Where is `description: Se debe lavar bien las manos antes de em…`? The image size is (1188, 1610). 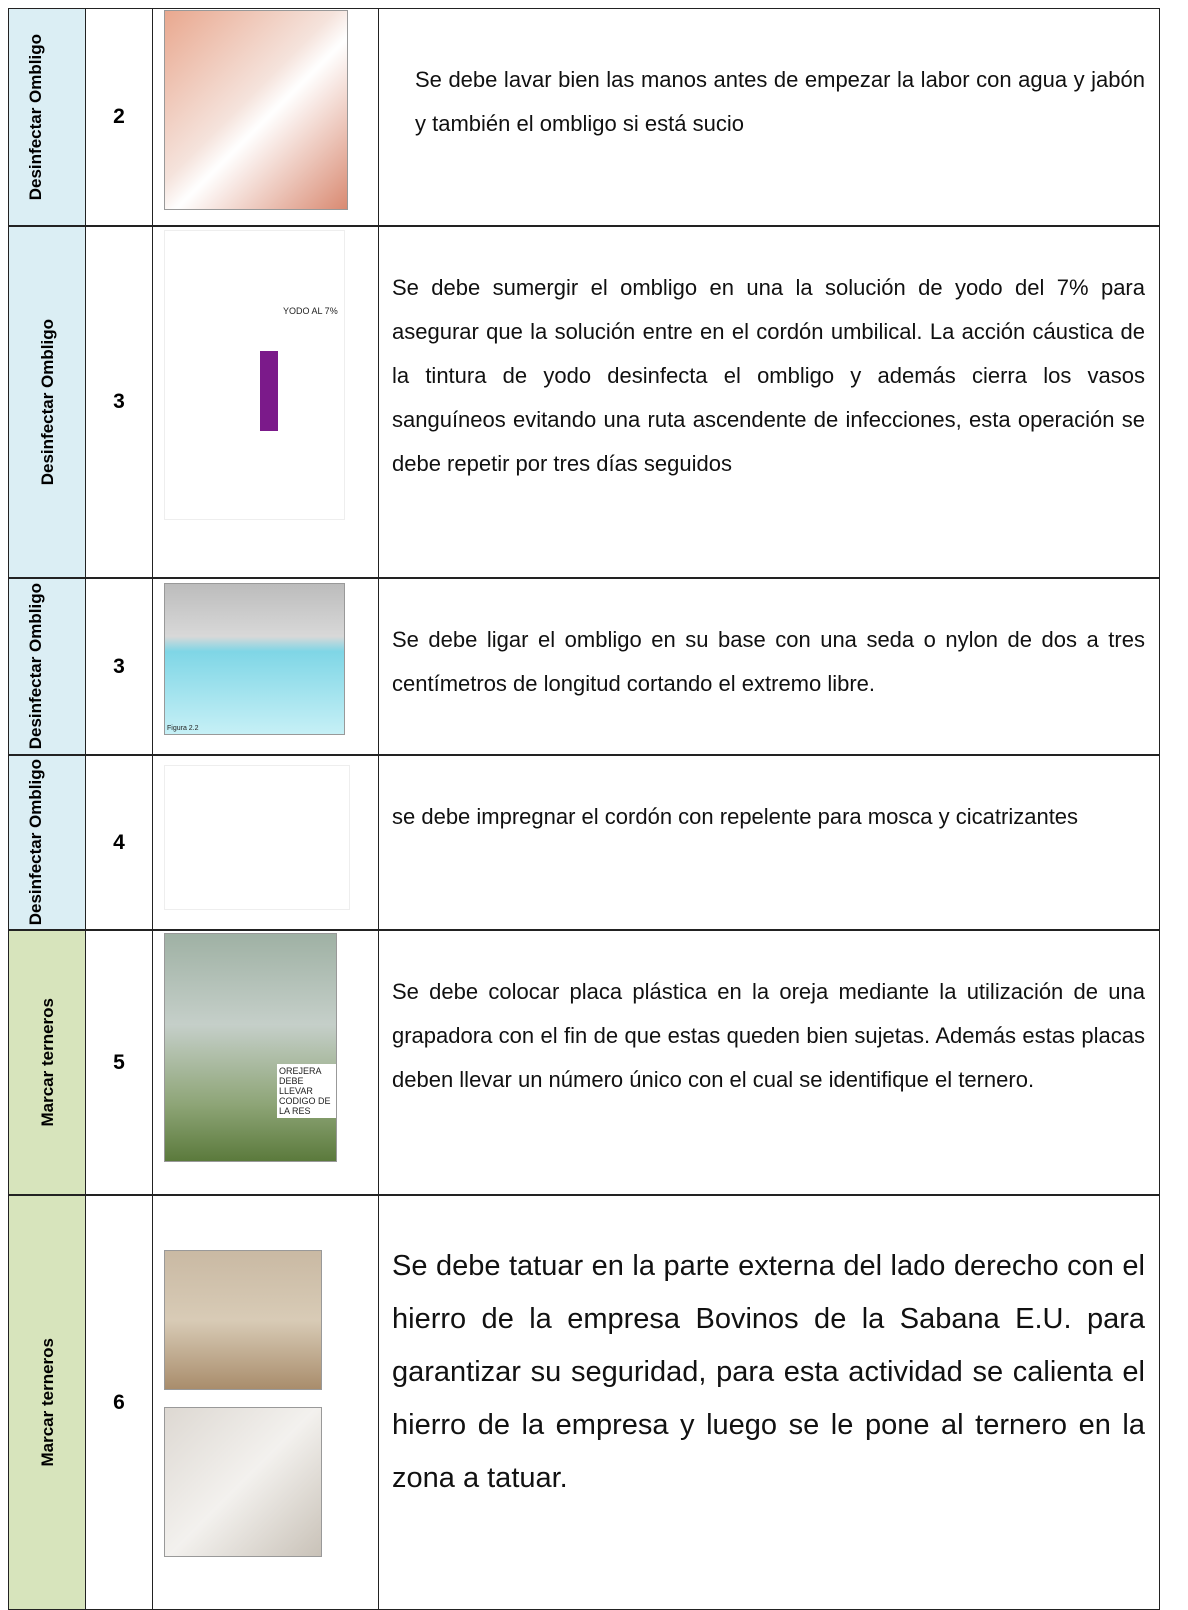
description: Se debe lavar bien las manos antes de em… is located at coordinates (780, 101).